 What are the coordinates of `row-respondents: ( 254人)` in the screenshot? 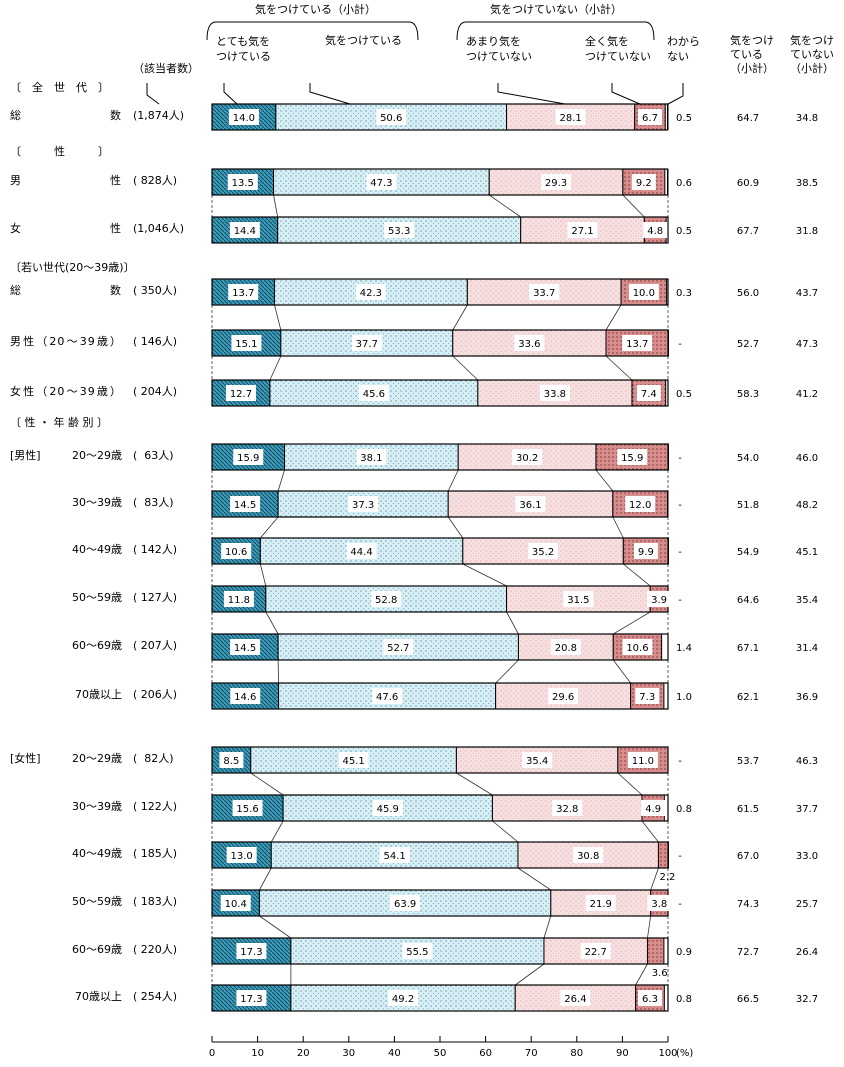 It's located at (155, 996).